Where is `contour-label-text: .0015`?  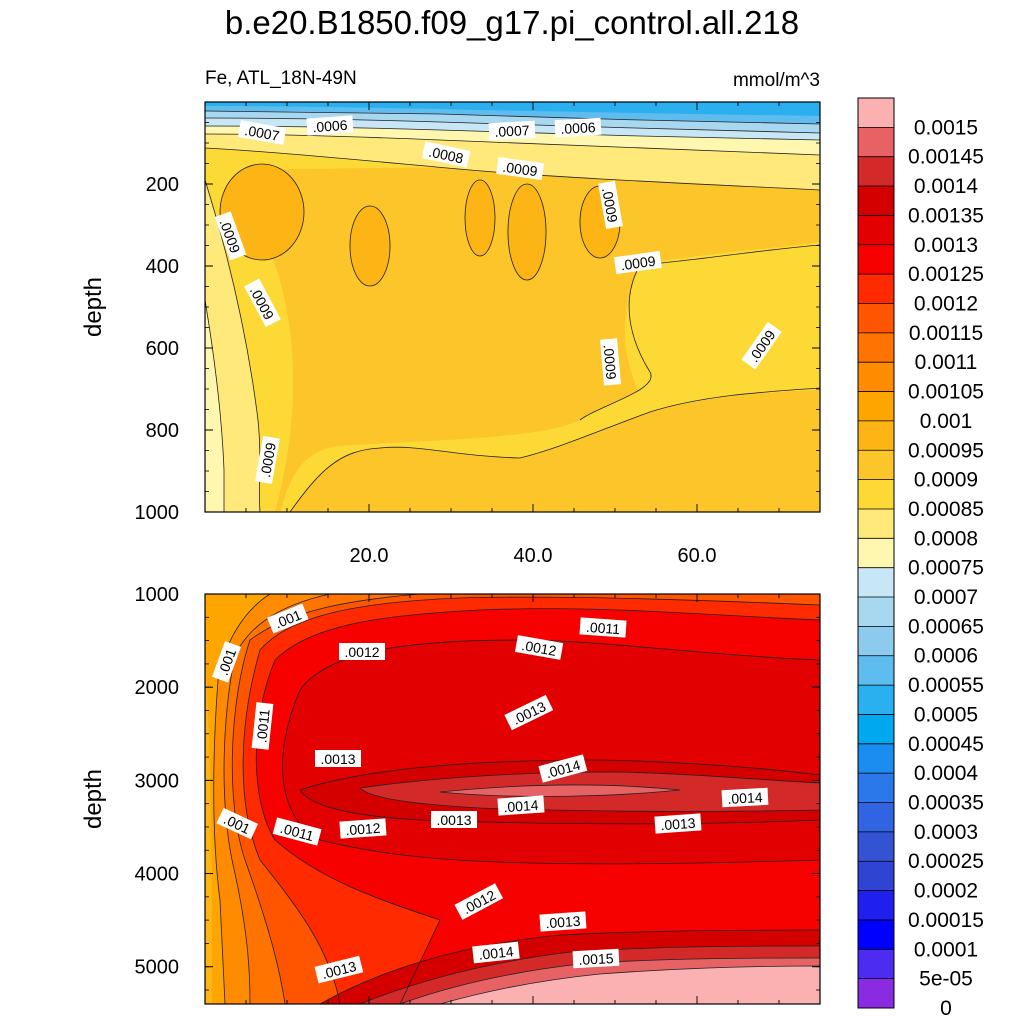
contour-label-text: .0015 is located at coordinates (596, 959).